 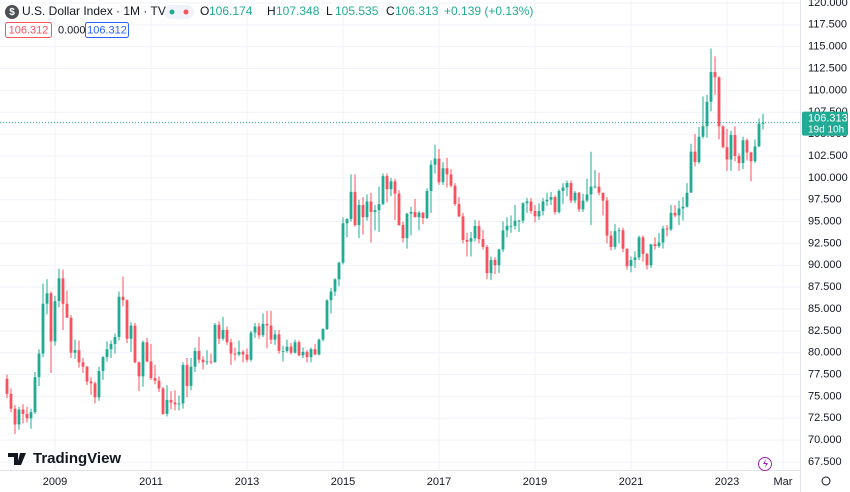 I want to click on ohlc-value: 106.313, so click(x=417, y=11).